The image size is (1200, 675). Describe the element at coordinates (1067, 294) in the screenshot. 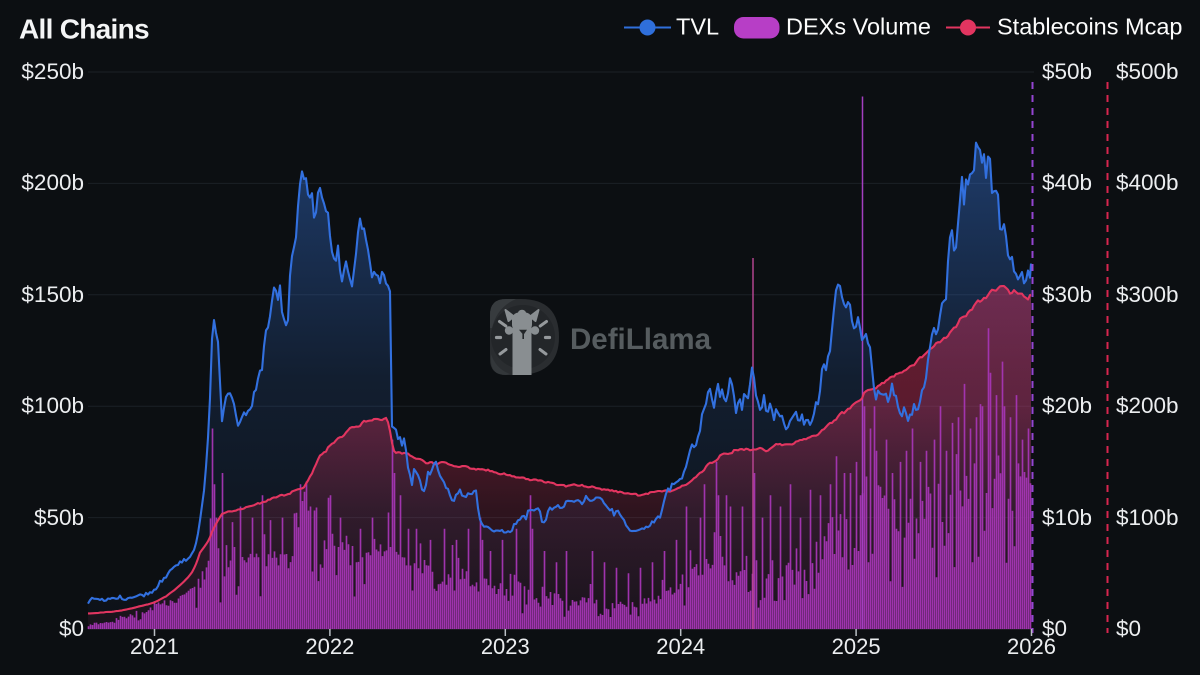

I see `svg-text: $30b` at that location.